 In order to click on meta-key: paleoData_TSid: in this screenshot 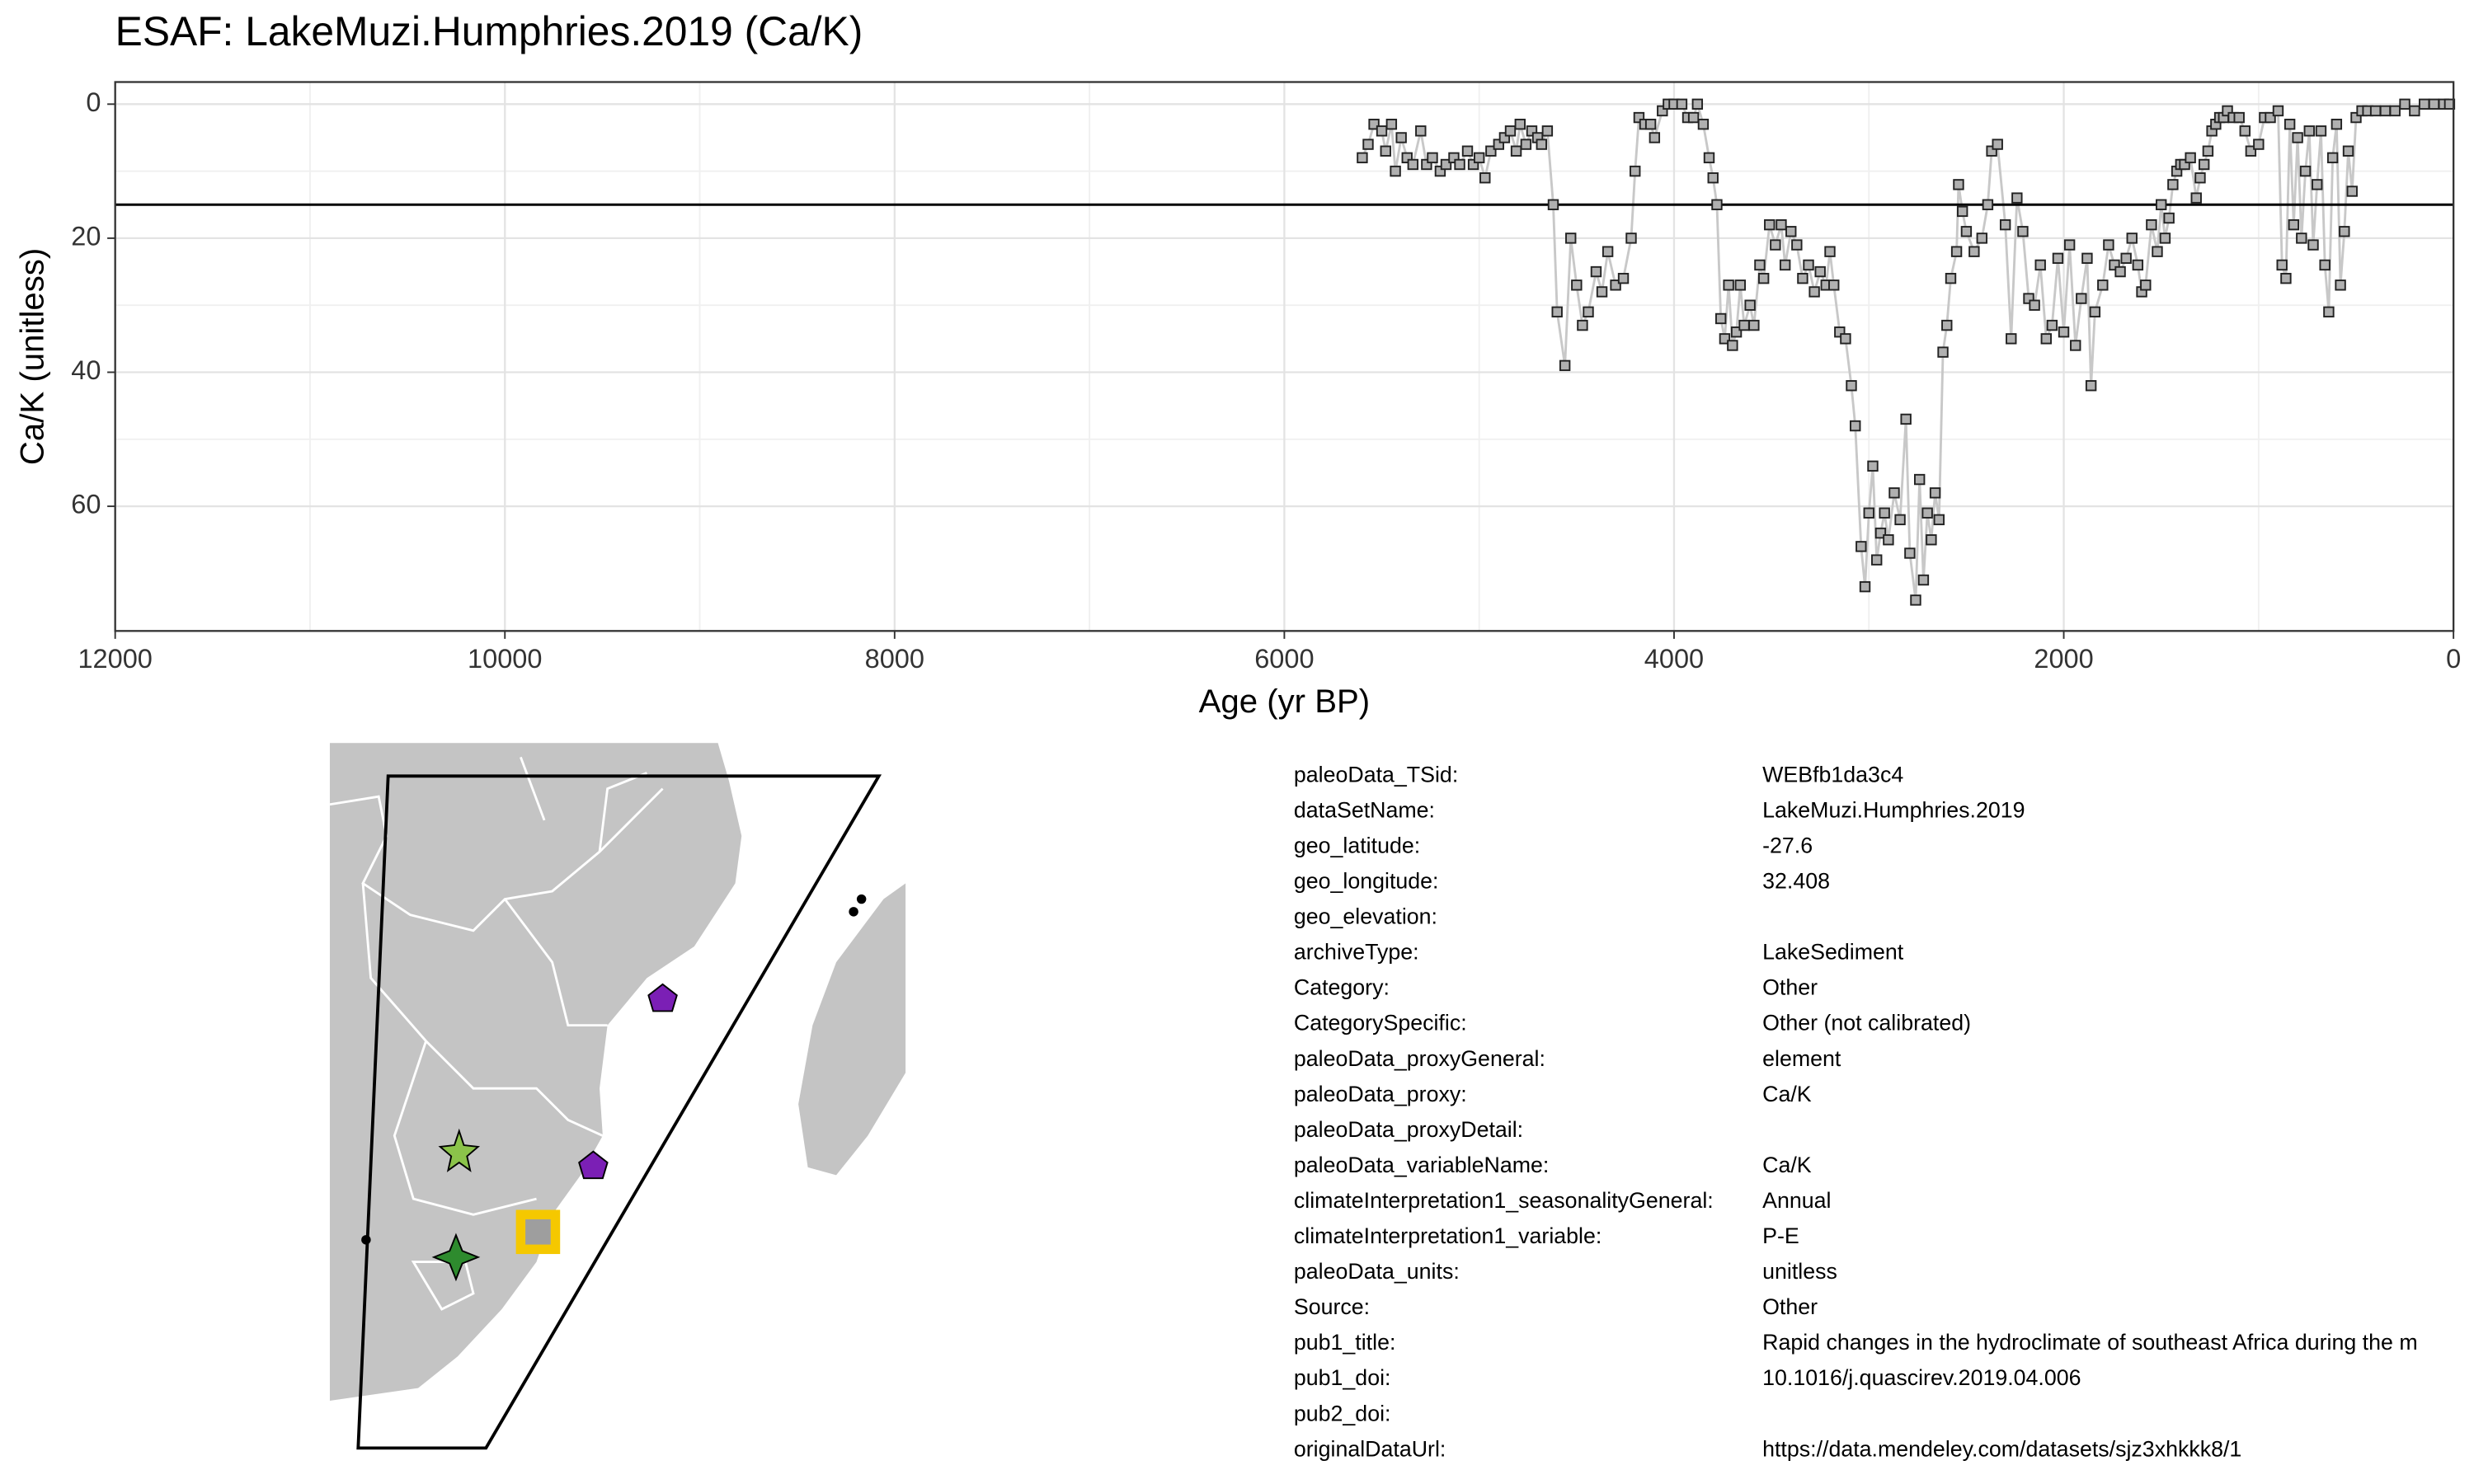, I will do `click(1376, 774)`.